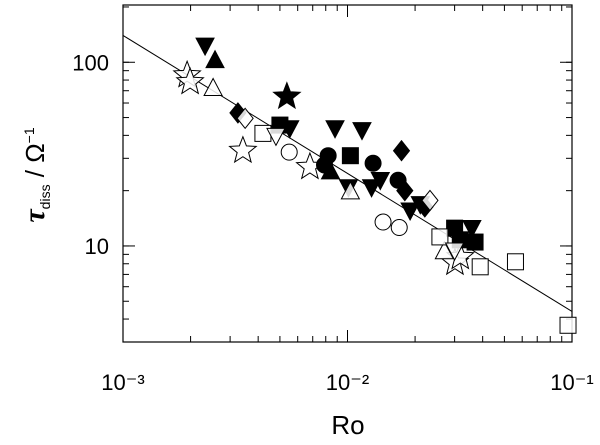  Describe the element at coordinates (97, 246) in the screenshot. I see `y-tick-label: 10` at that location.